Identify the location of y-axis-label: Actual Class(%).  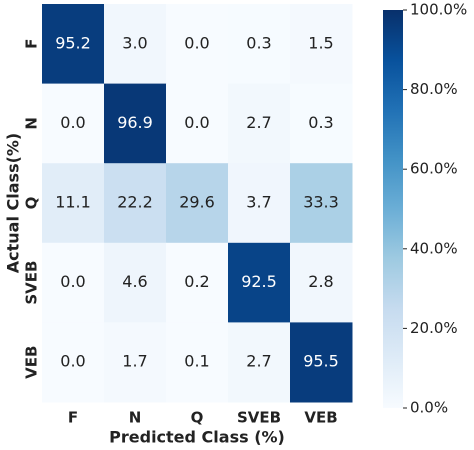
(13, 203).